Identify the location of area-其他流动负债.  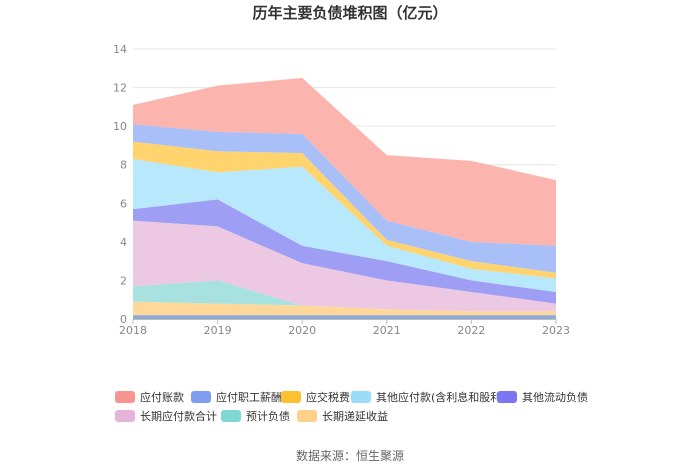
(344, 251).